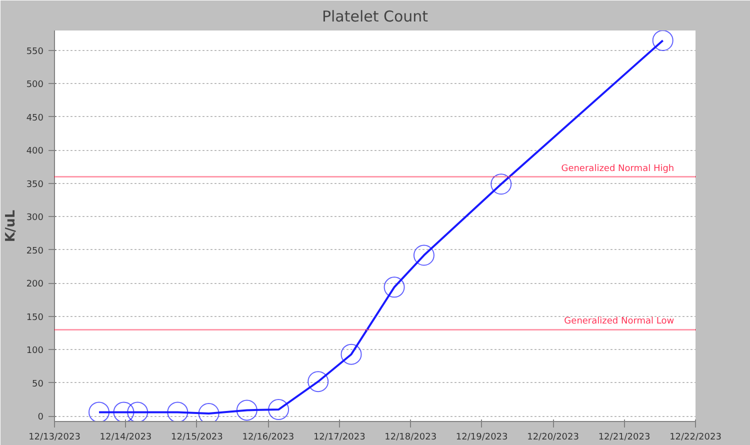  I want to click on y-tick-label: 50, so click(38, 384).